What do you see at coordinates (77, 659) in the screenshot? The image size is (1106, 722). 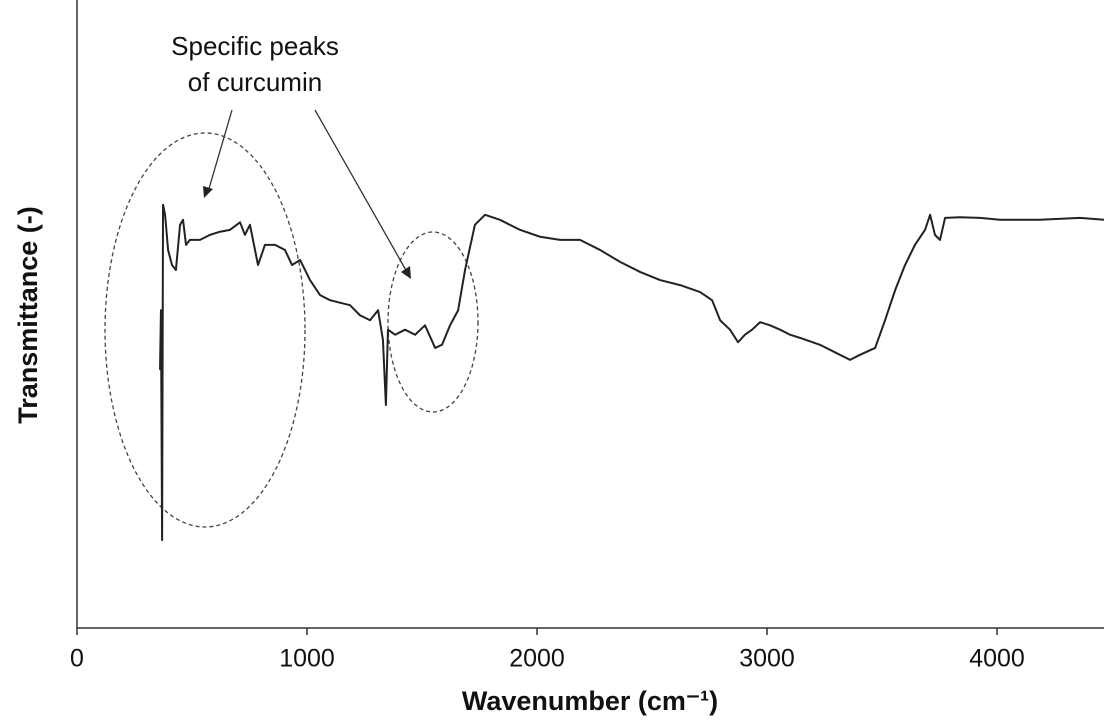 I see `x-tick-label: 0` at bounding box center [77, 659].